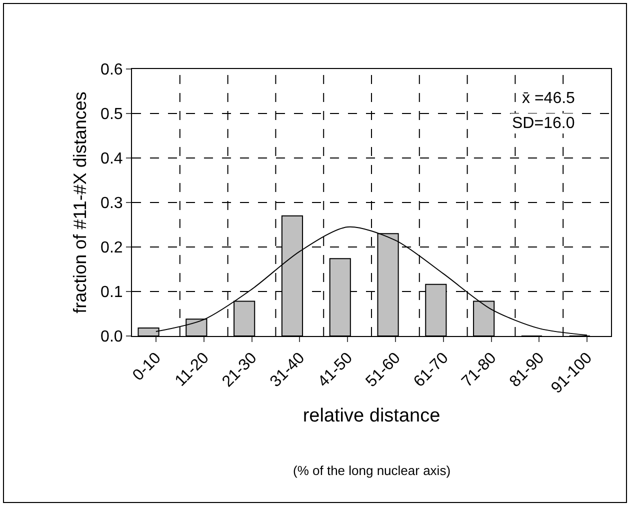  I want to click on annotation: SD=16.0, so click(543, 123).